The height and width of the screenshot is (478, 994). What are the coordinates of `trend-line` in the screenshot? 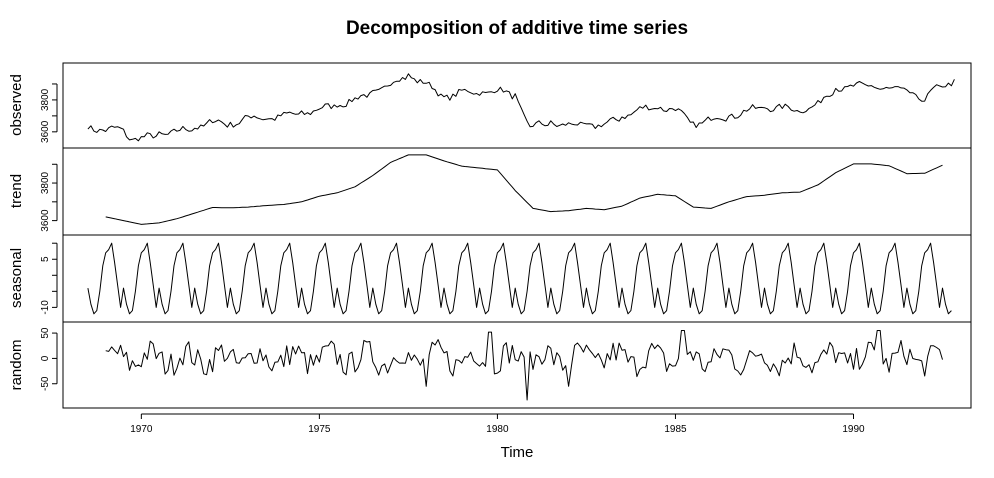 It's located at (524, 189).